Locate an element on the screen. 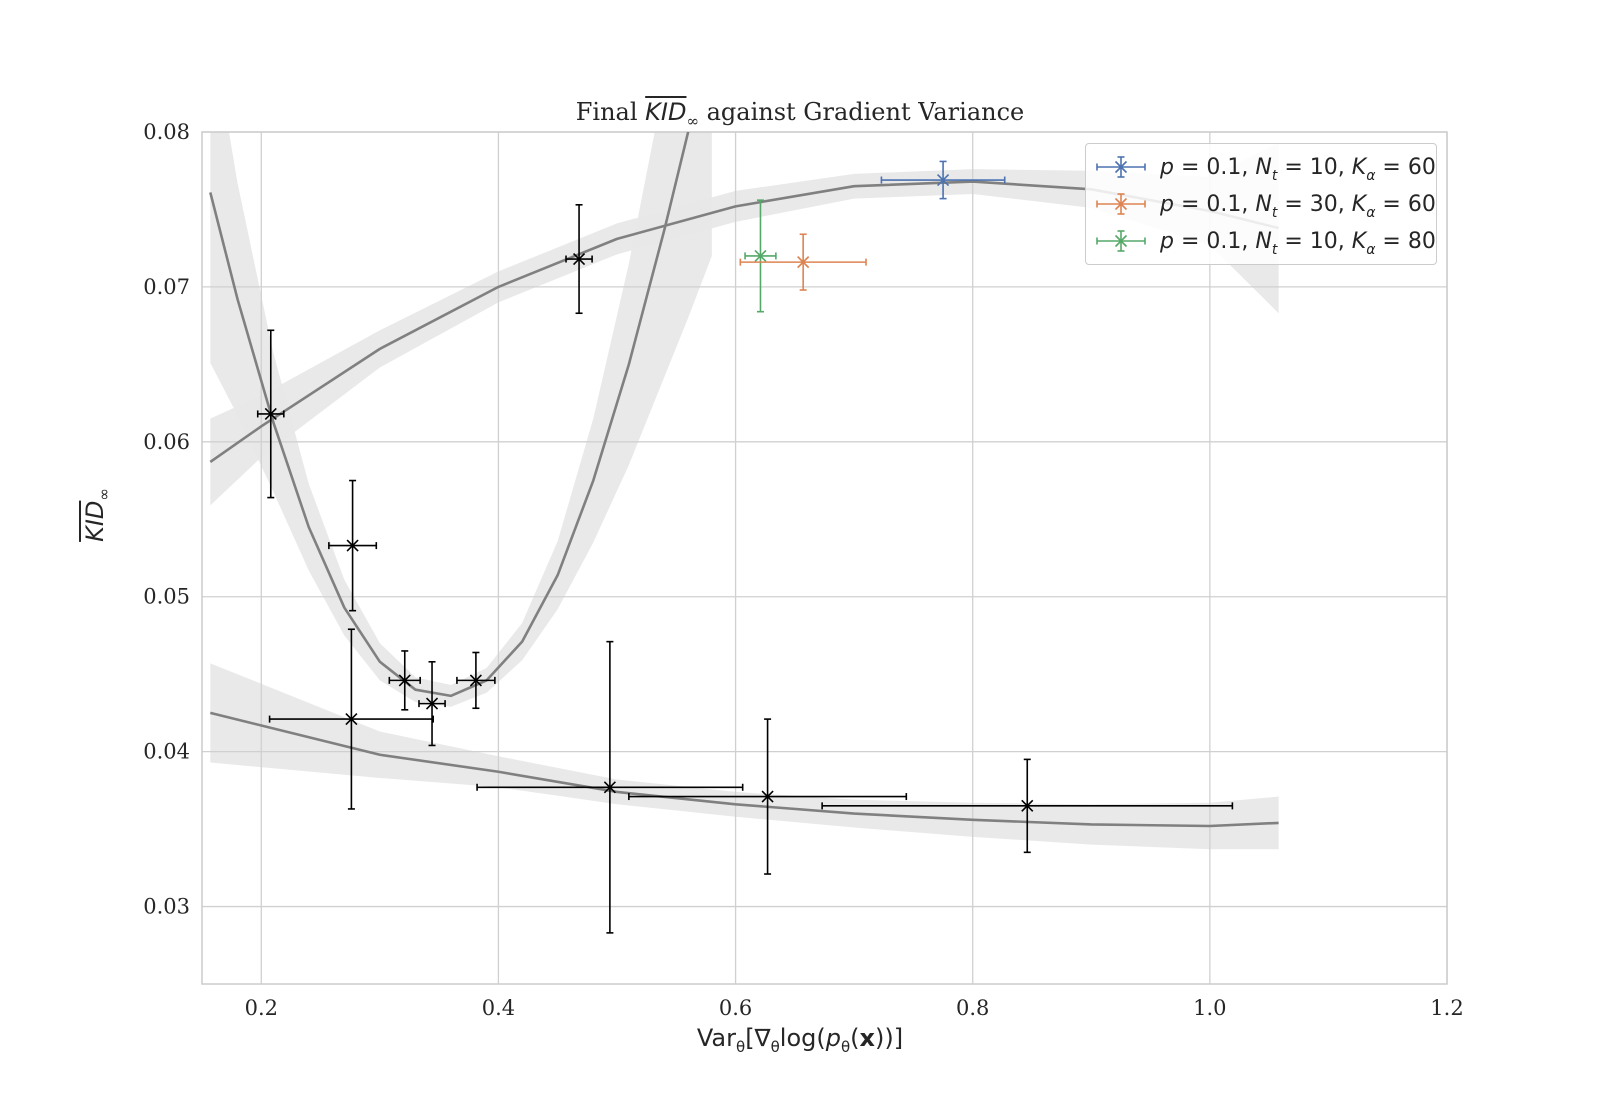  y-axis-label: KID∞ is located at coordinates (97, 515).